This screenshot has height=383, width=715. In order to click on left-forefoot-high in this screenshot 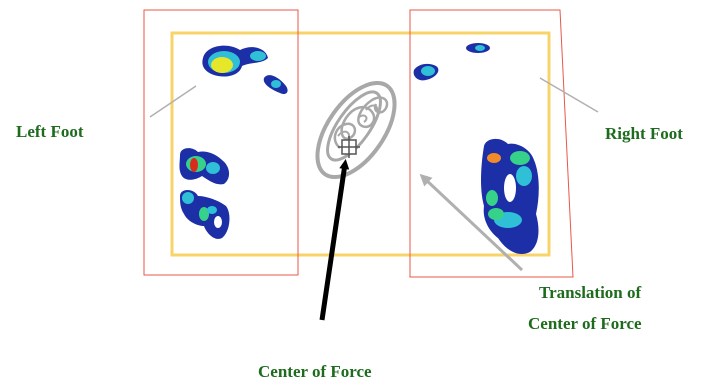, I will do `click(222, 65)`.